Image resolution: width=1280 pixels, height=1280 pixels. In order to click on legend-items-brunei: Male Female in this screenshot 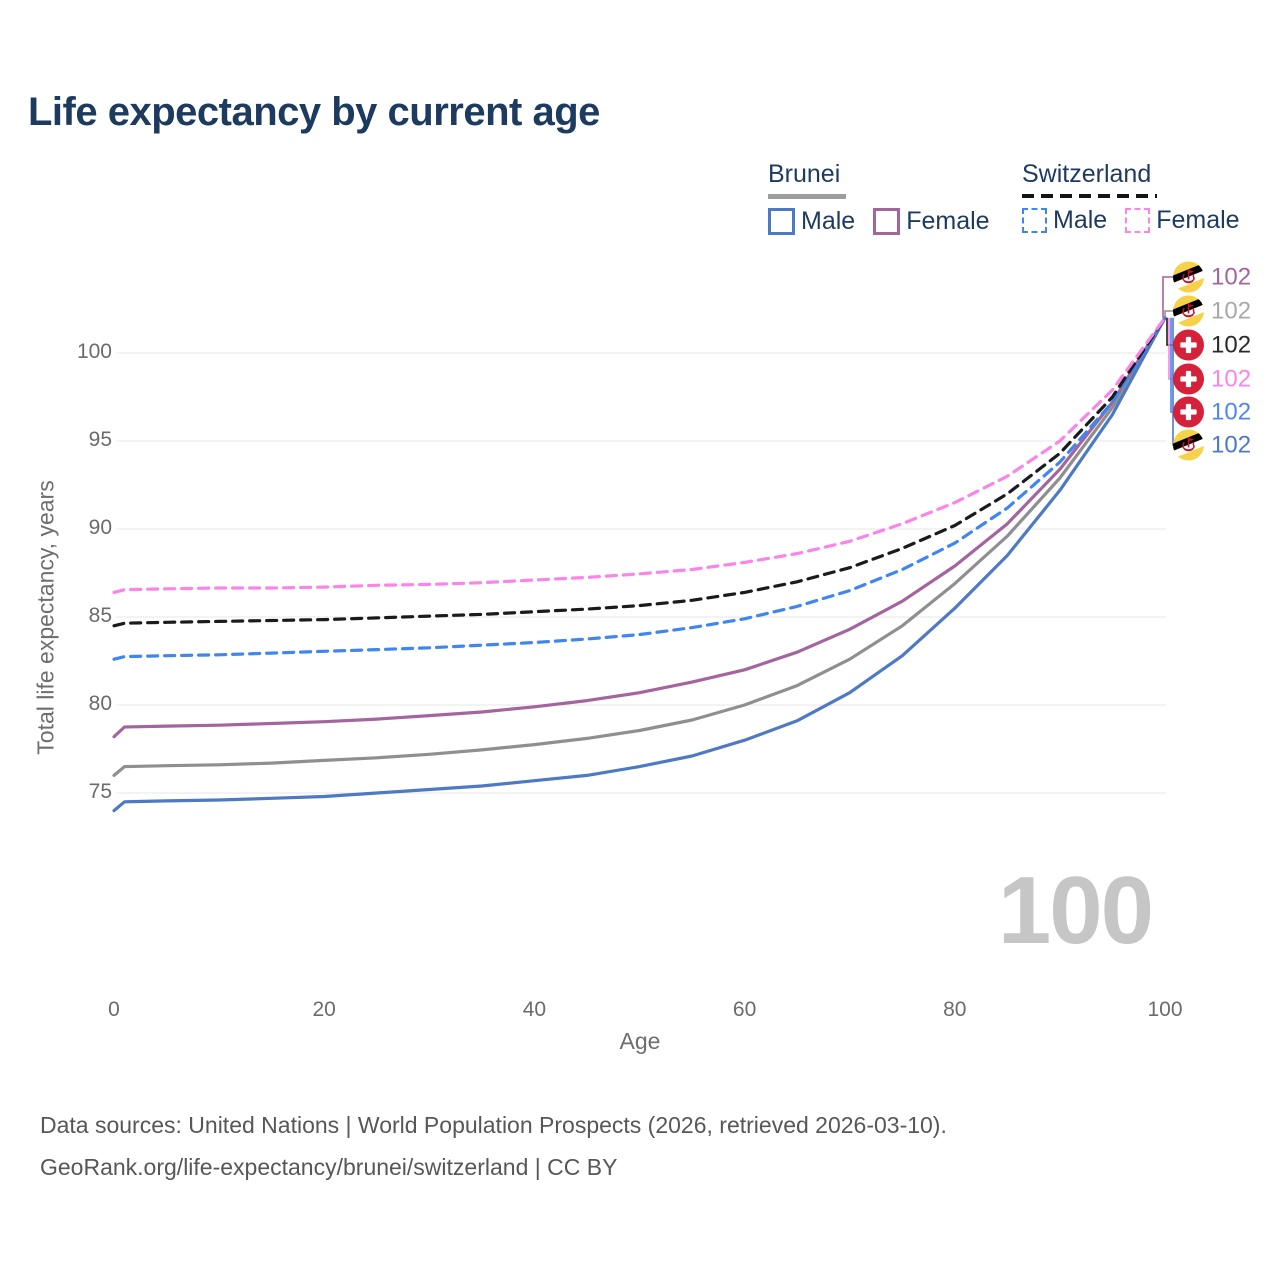, I will do `click(879, 221)`.